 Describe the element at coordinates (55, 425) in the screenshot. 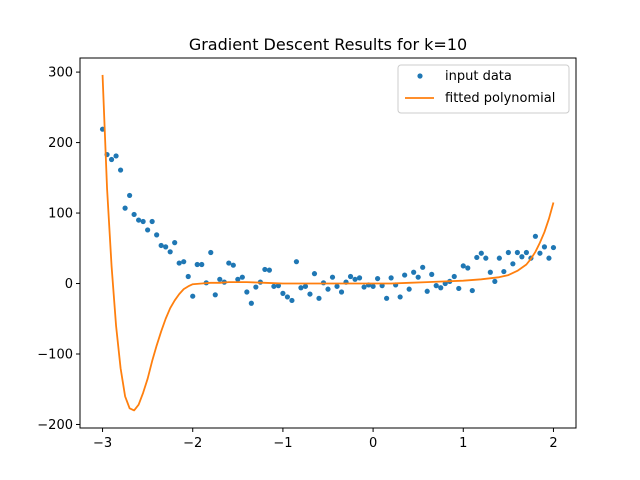

I see `y-tick-label: −200` at that location.